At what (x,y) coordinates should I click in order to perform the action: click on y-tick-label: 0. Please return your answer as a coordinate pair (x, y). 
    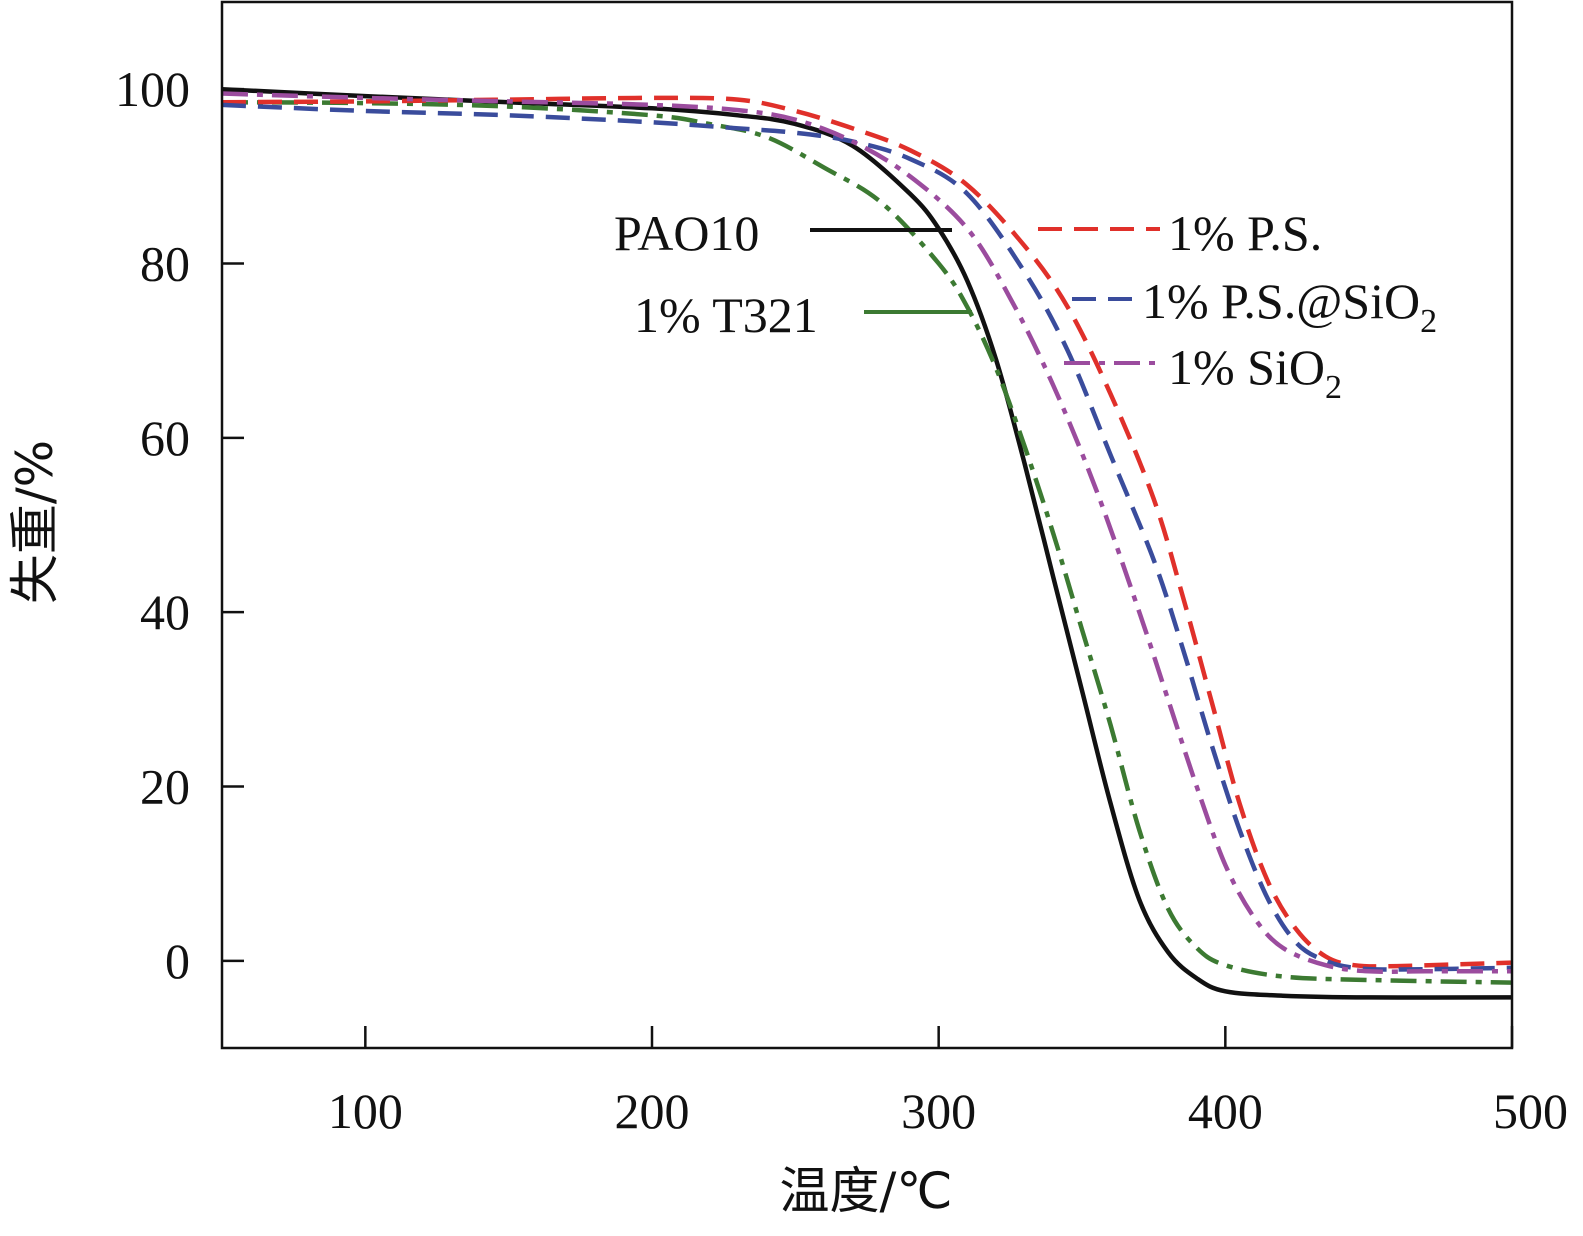
    Looking at the image, I should click on (177, 961).